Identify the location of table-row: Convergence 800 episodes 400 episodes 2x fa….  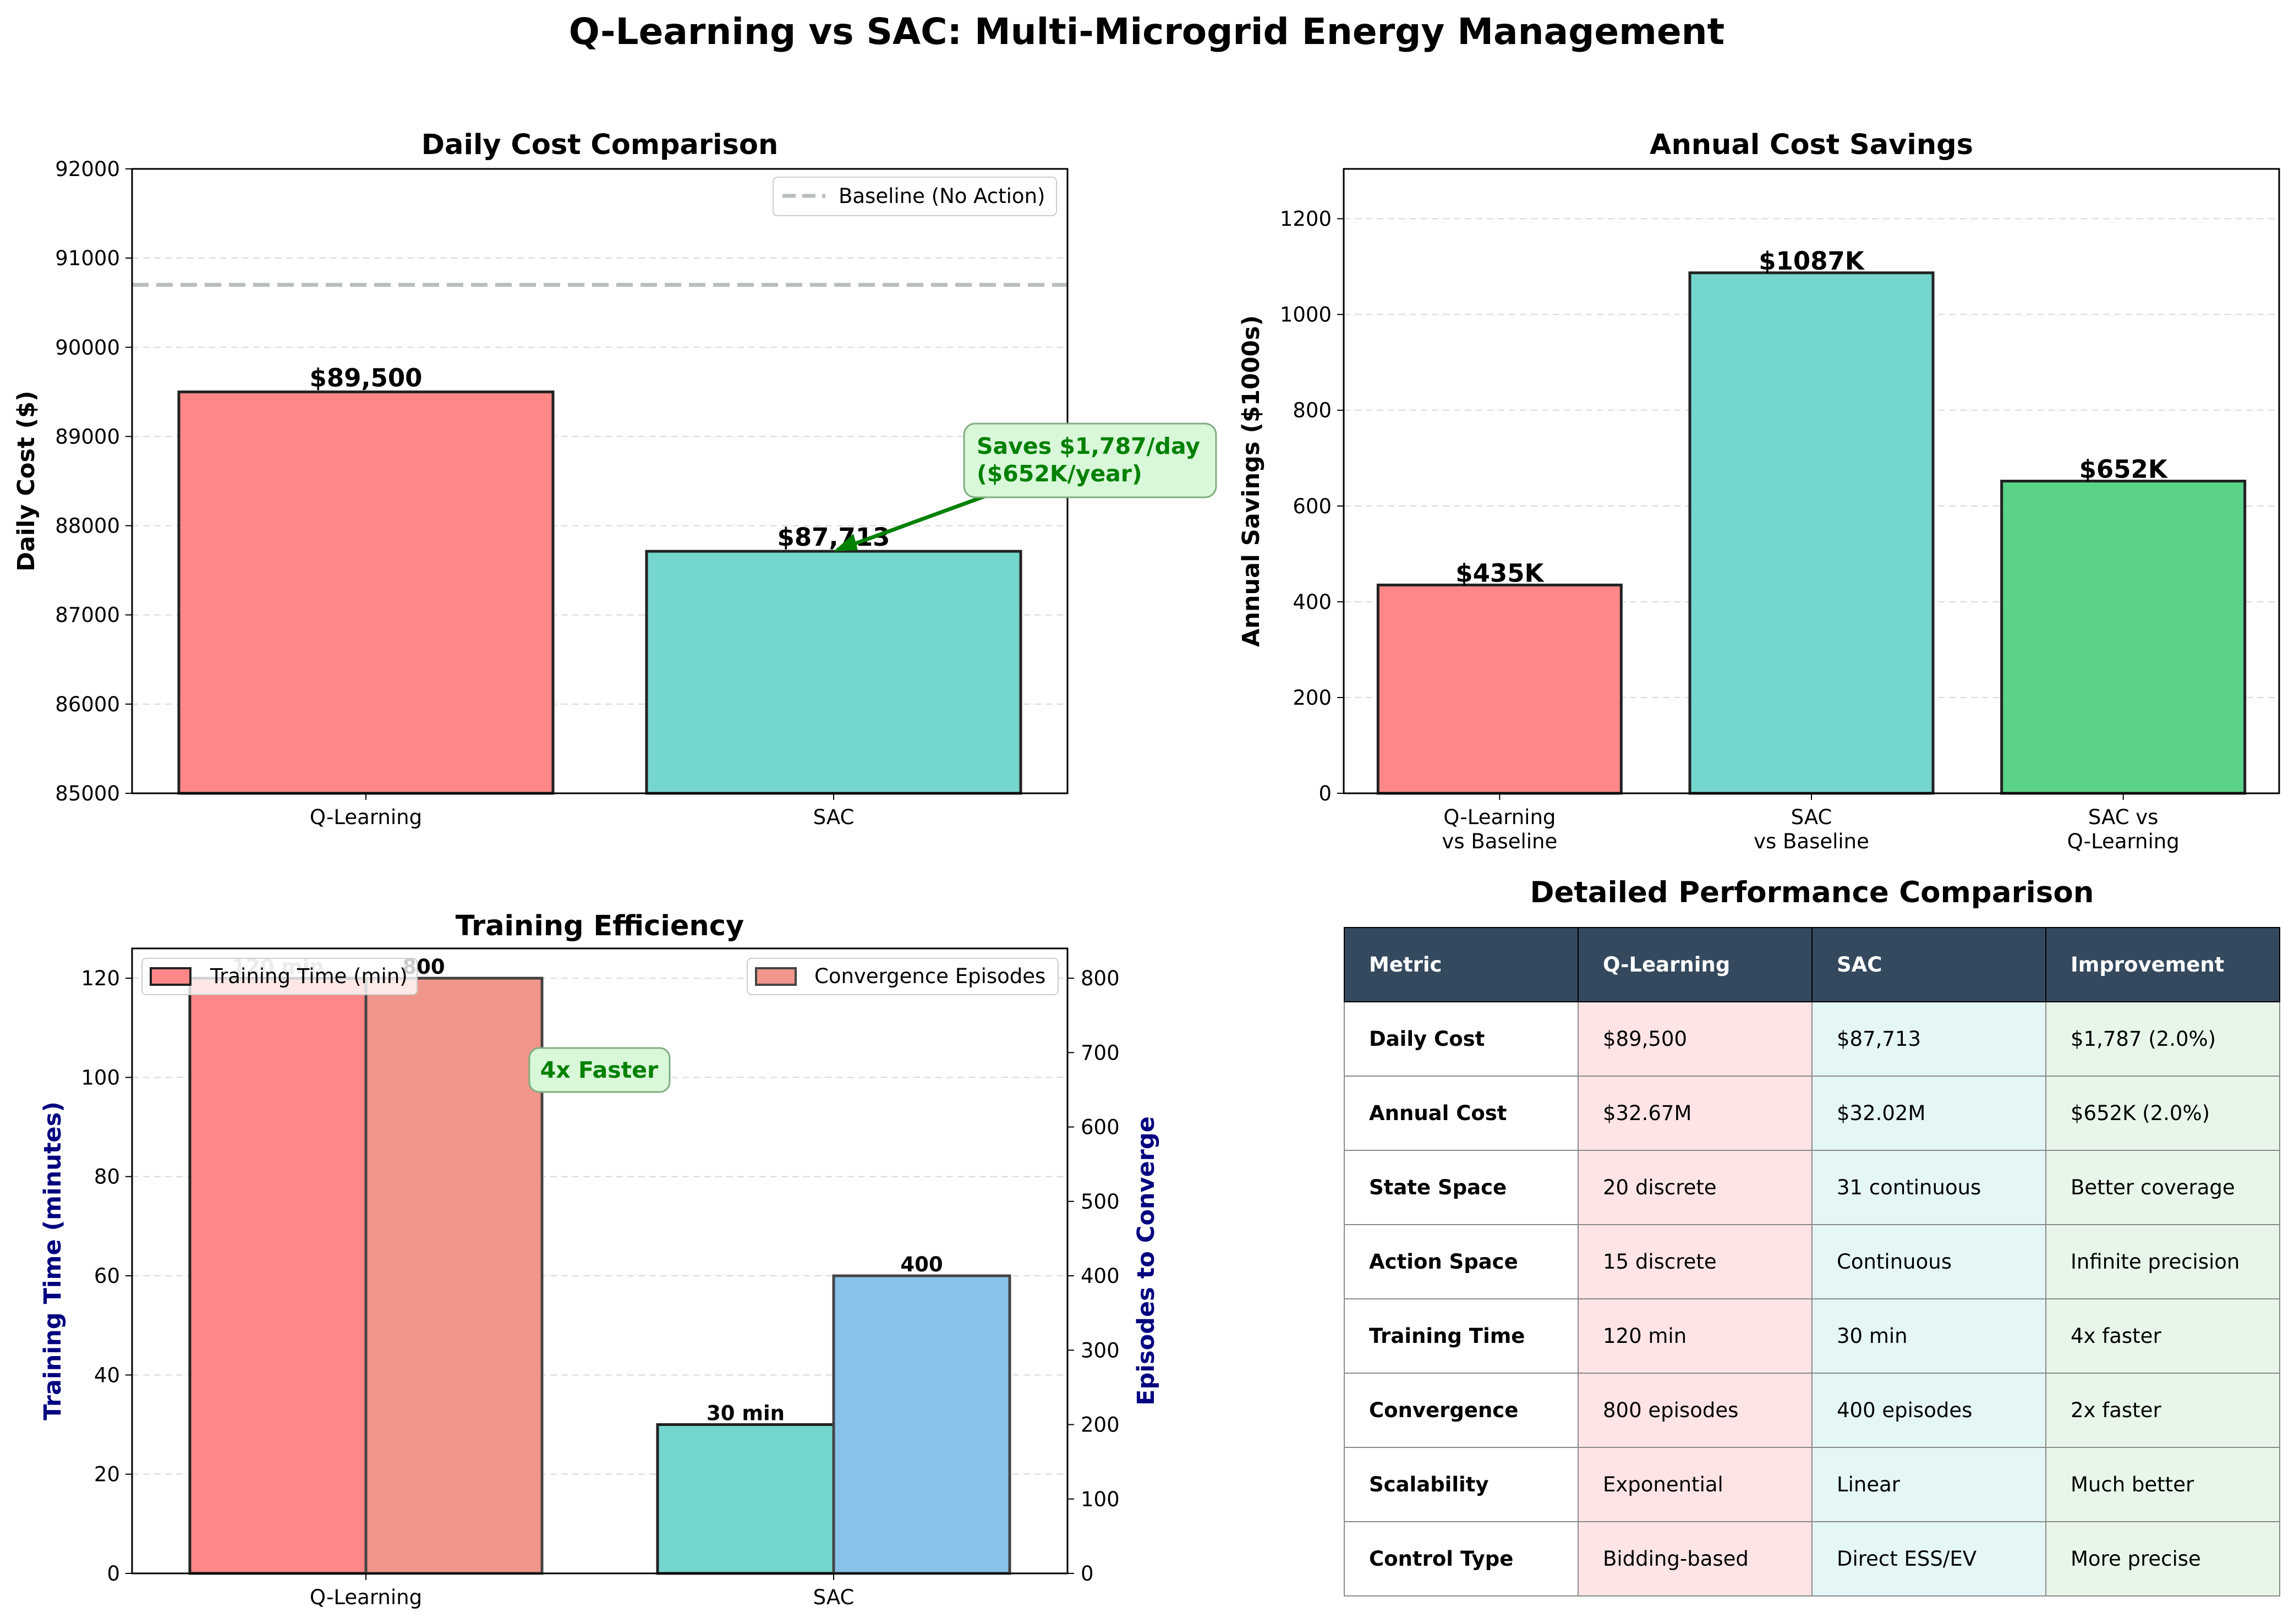
(1812, 1410).